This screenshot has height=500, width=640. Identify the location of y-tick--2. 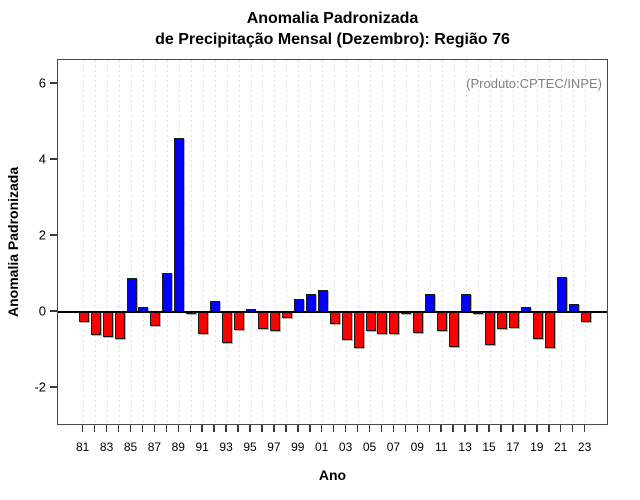
(53, 387).